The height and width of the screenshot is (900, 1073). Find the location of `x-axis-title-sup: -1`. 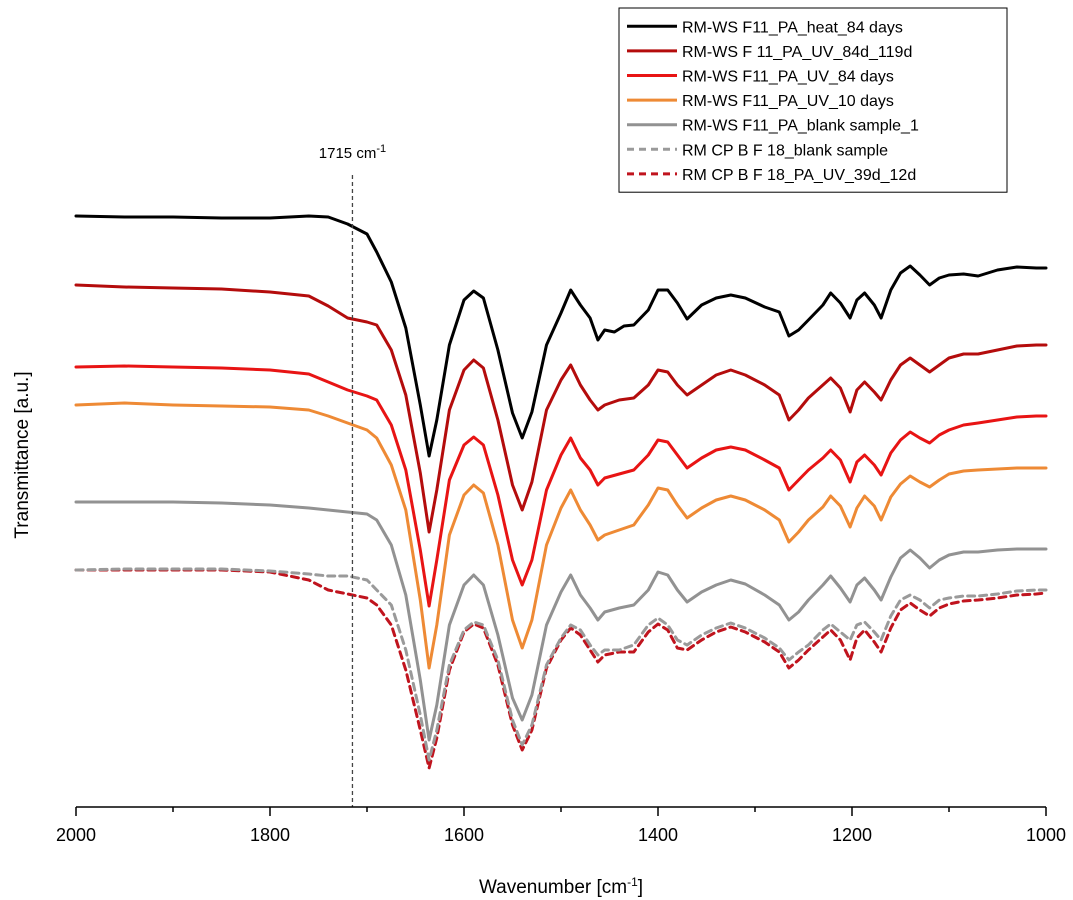

x-axis-title-sup: -1 is located at coordinates (632, 882).